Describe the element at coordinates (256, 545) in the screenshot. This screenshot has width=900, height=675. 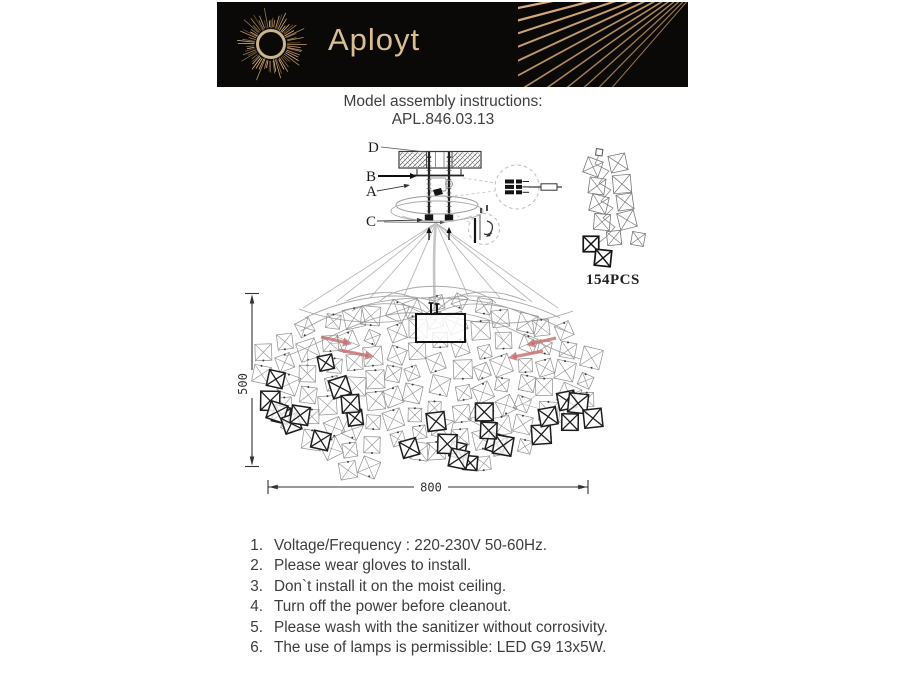
I see `instruction-number: 1.` at that location.